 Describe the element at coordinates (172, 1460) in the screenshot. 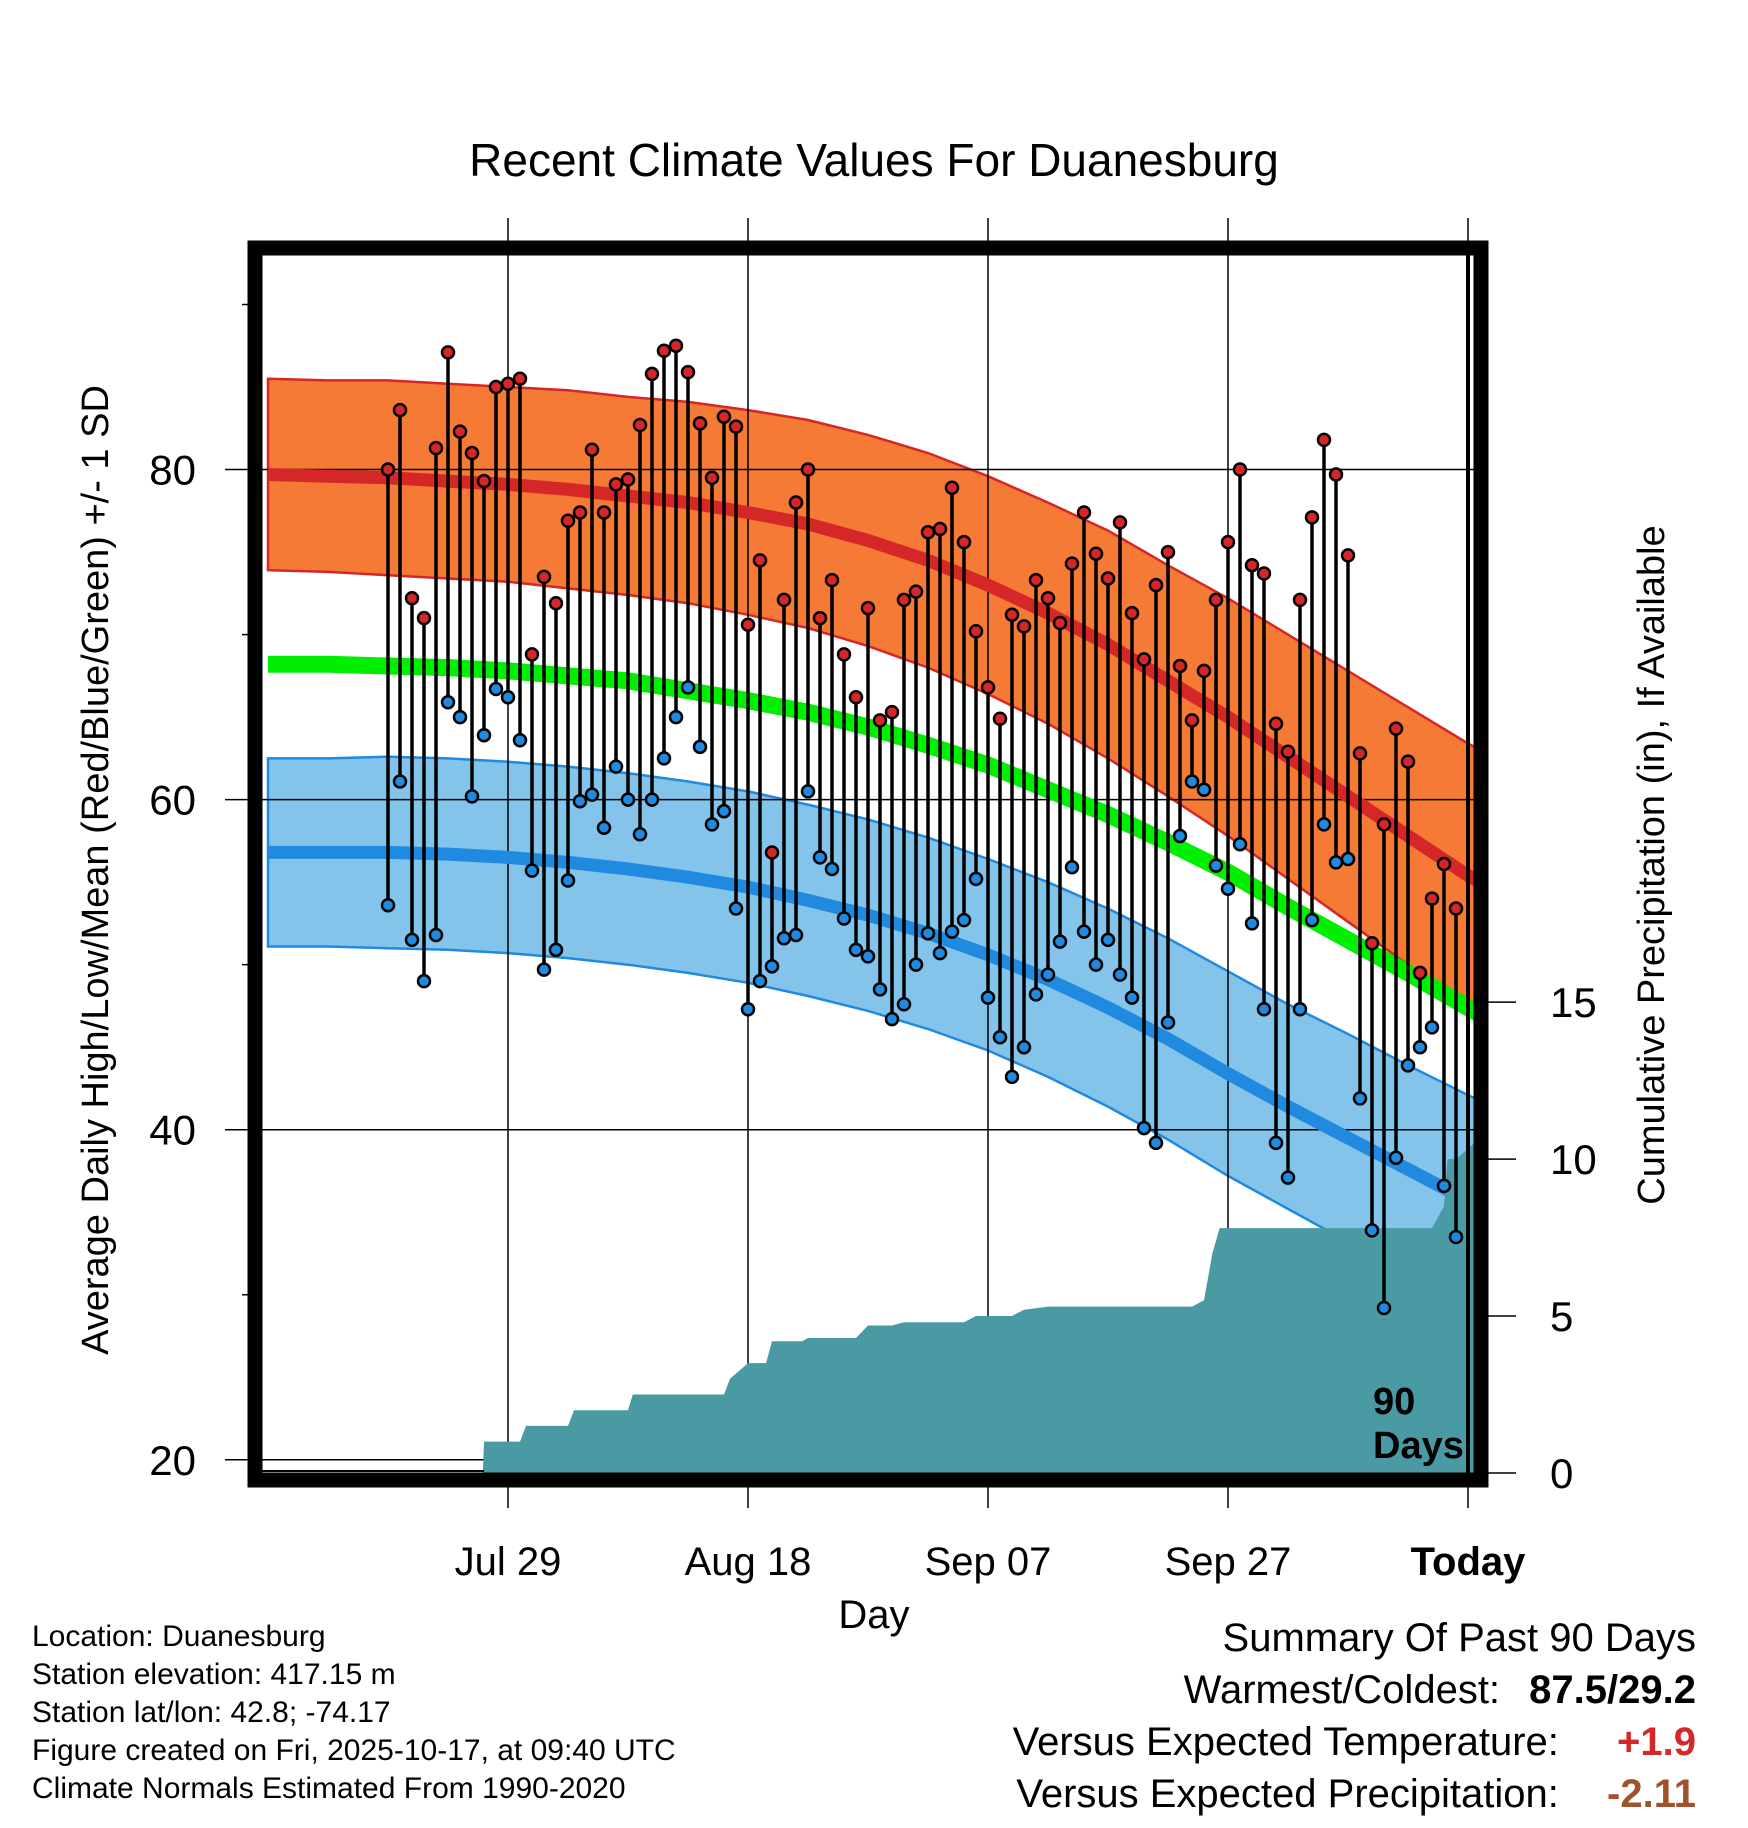

I see `y-tick-label-20: 20` at that location.